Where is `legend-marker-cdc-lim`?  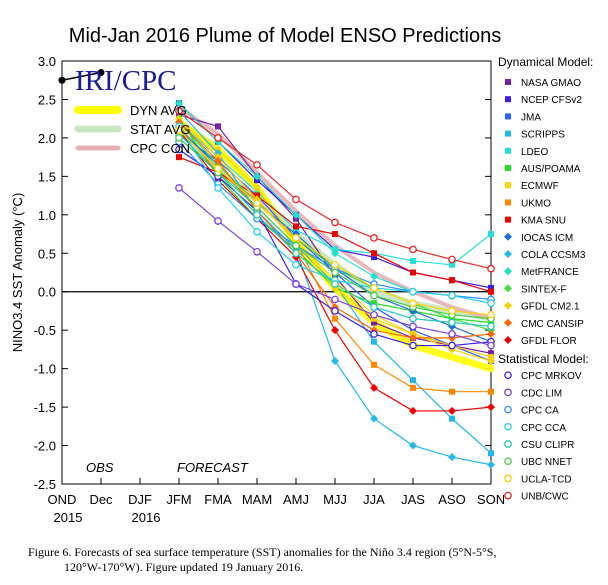 legend-marker-cdc-lim is located at coordinates (508, 392).